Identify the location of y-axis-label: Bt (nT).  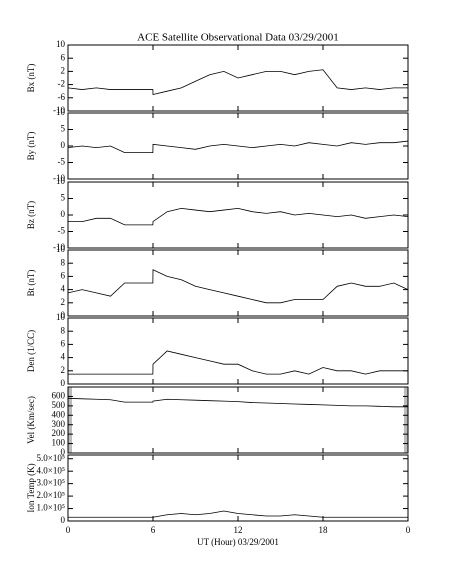
(31, 283).